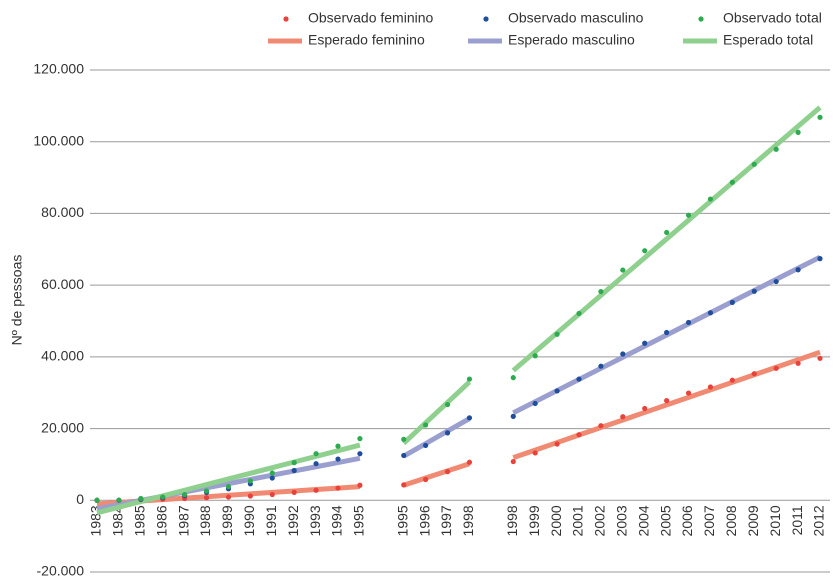  What do you see at coordinates (665, 520) in the screenshot?
I see `x-tick-label: 2005` at bounding box center [665, 520].